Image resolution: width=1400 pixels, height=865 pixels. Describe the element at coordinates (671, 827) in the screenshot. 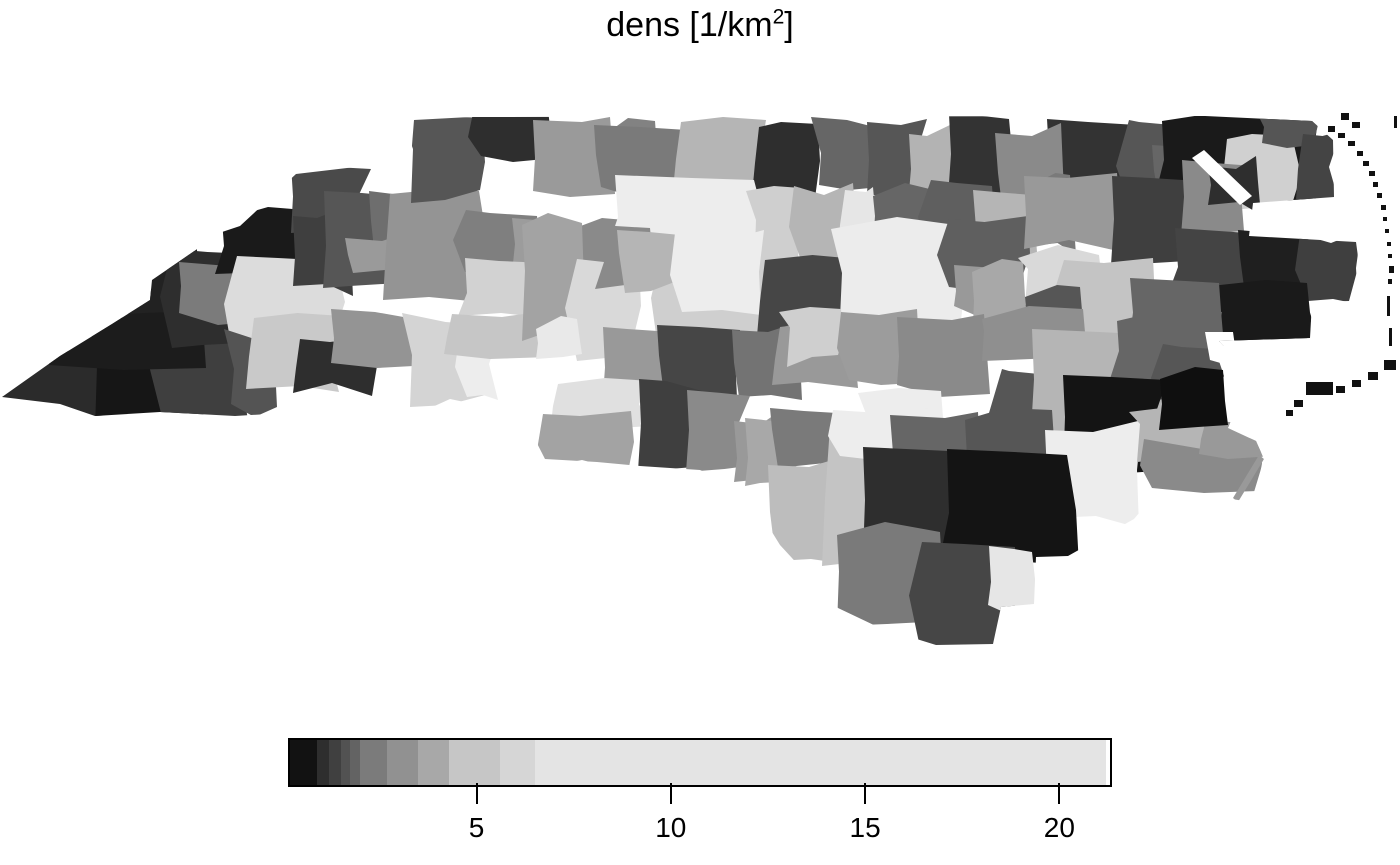

I see `legend-tick-label: 10` at that location.